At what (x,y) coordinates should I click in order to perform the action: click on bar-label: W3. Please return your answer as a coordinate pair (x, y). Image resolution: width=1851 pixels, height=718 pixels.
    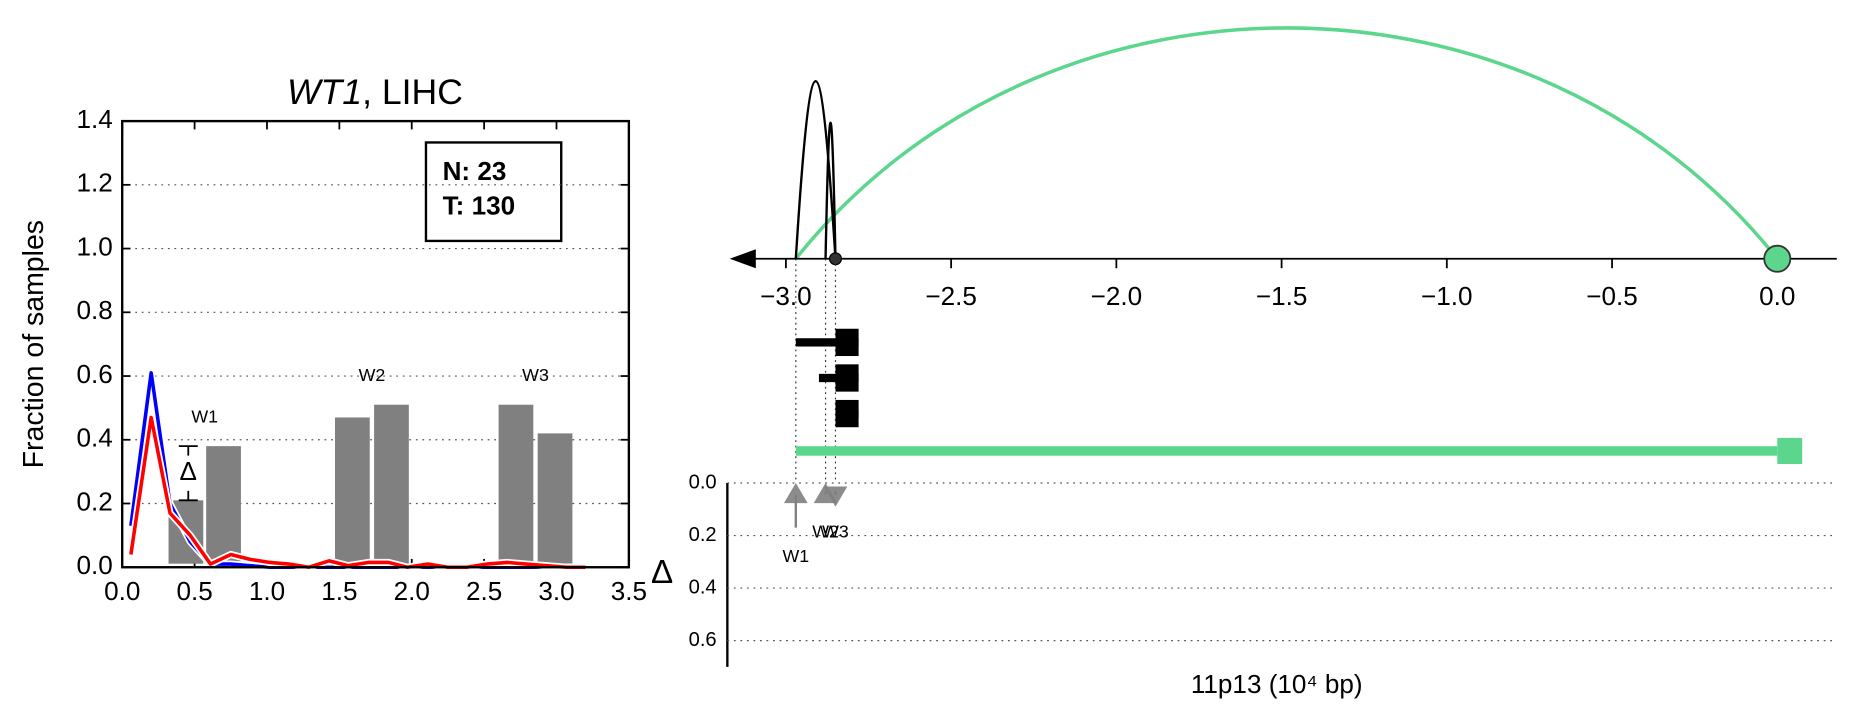
    Looking at the image, I should click on (535, 375).